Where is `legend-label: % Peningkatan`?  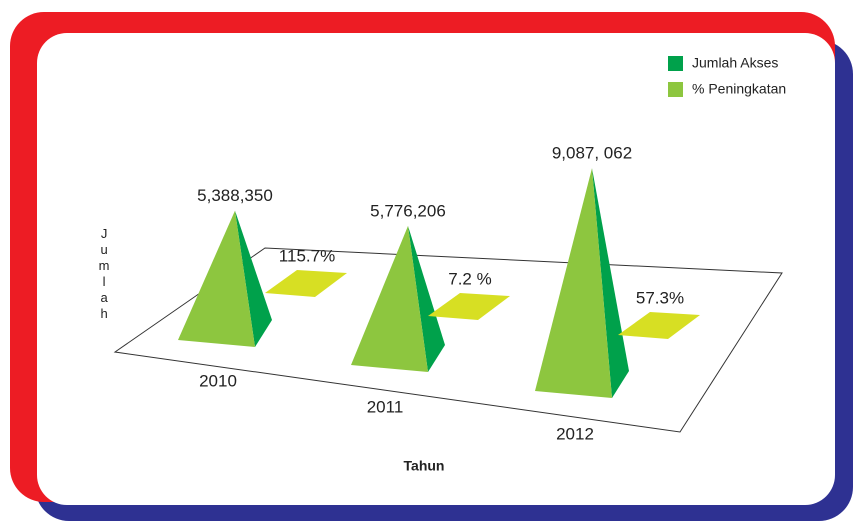
legend-label: % Peningkatan is located at coordinates (739, 89).